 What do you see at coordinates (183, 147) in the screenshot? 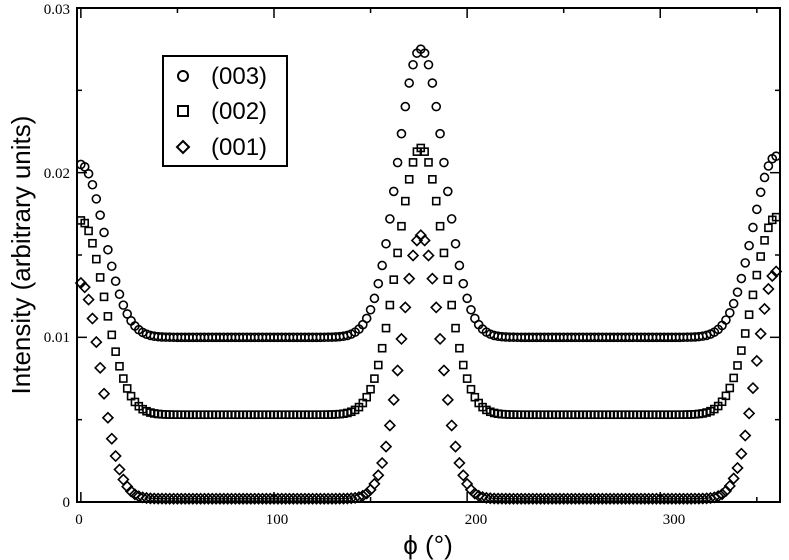
I see `legend-diamond-marker` at bounding box center [183, 147].